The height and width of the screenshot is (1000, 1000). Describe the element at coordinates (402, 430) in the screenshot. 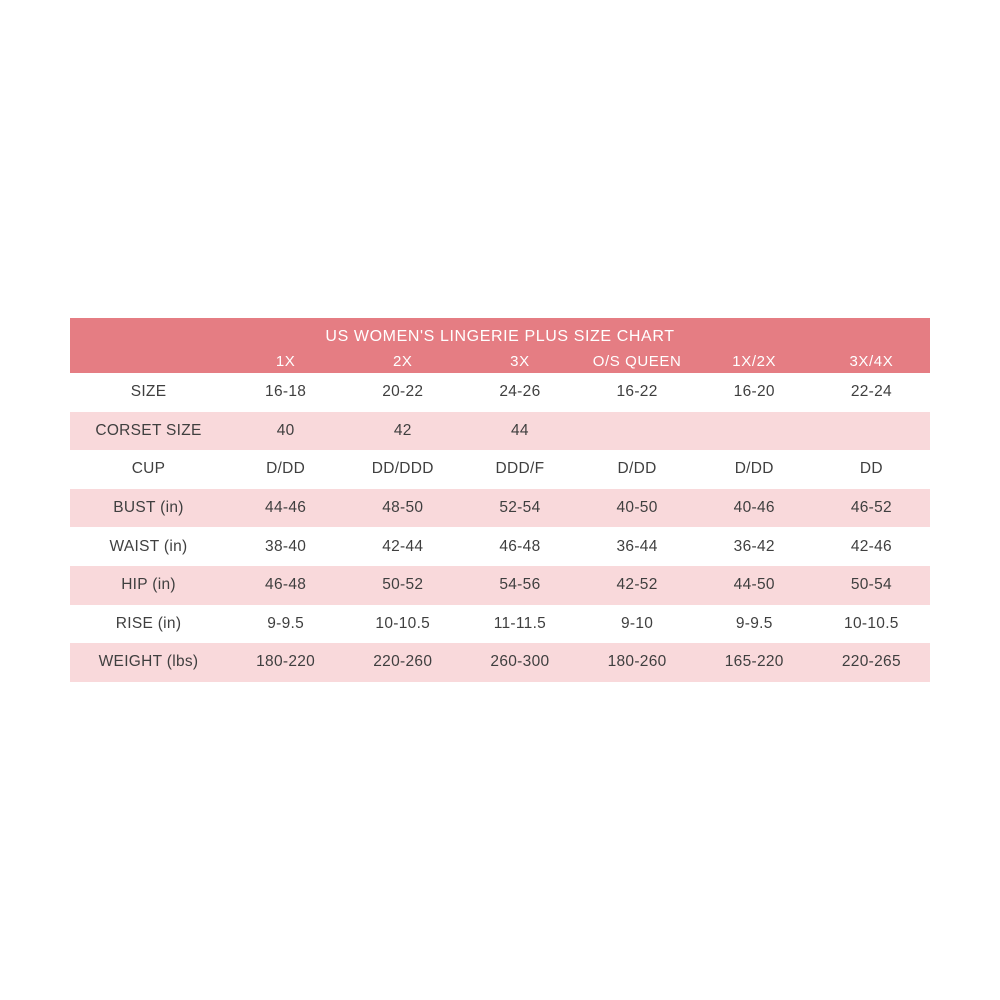

I see `cell: 42` at that location.